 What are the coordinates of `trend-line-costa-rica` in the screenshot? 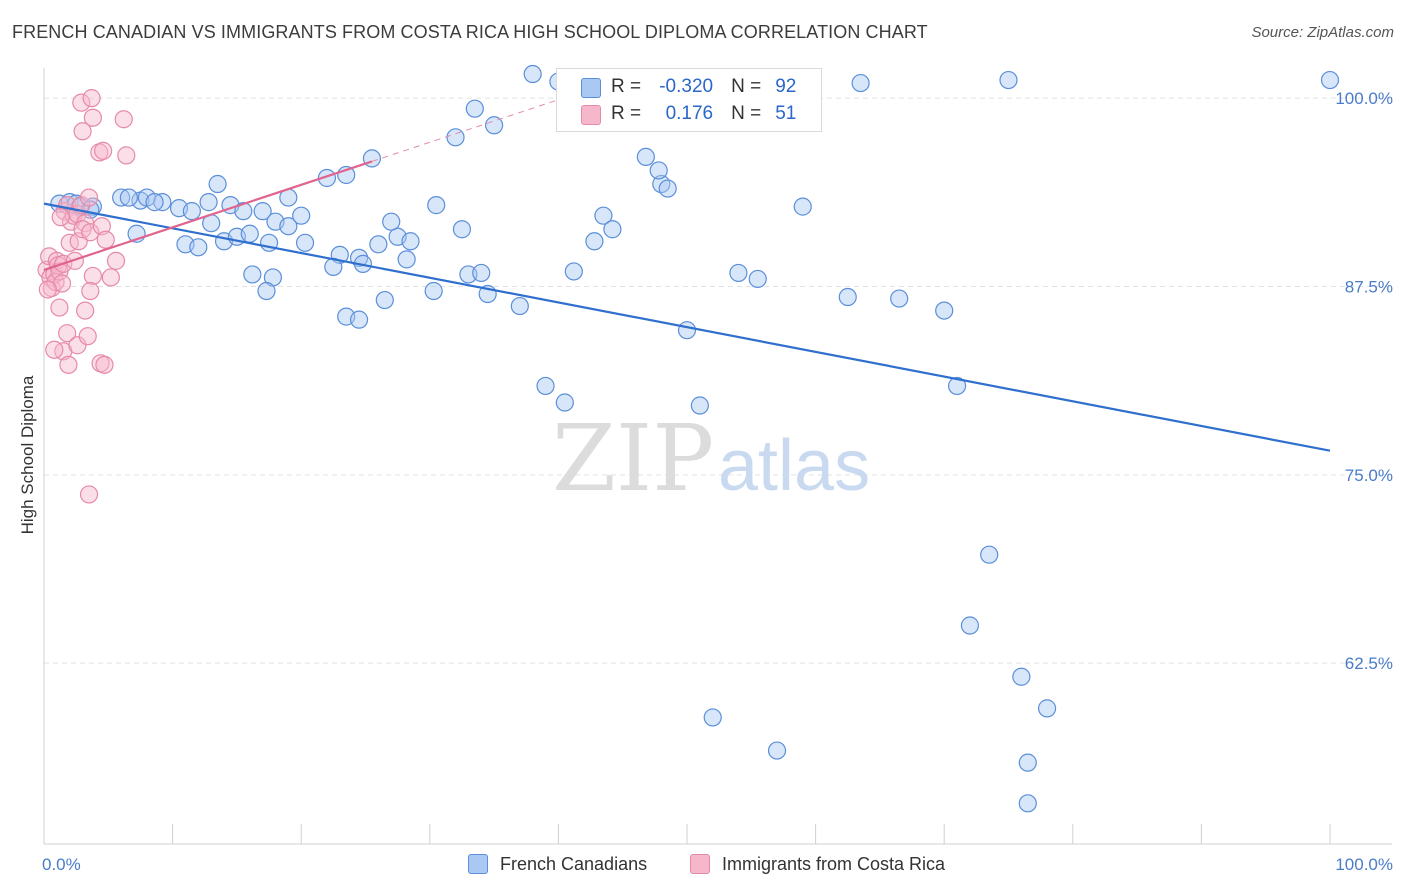 It's located at (208, 215).